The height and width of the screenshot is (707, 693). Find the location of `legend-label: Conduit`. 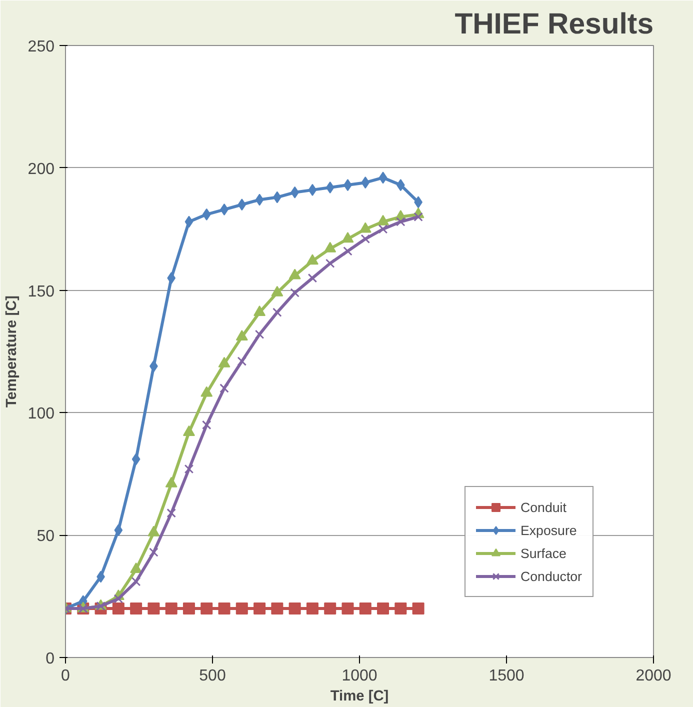

legend-label: Conduit is located at coordinates (543, 507).